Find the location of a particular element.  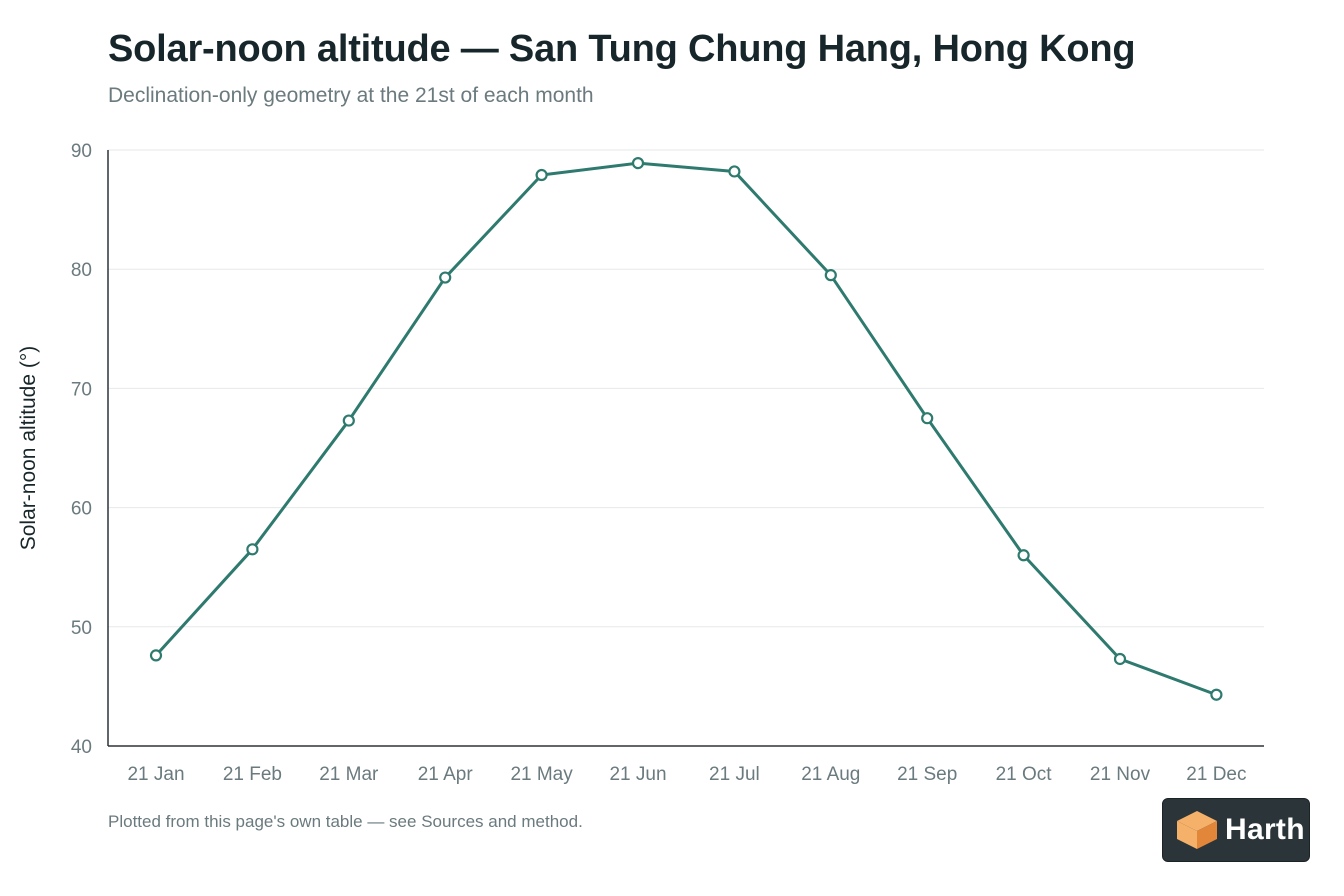

x-tick-label: 21 Sep is located at coordinates (927, 774).